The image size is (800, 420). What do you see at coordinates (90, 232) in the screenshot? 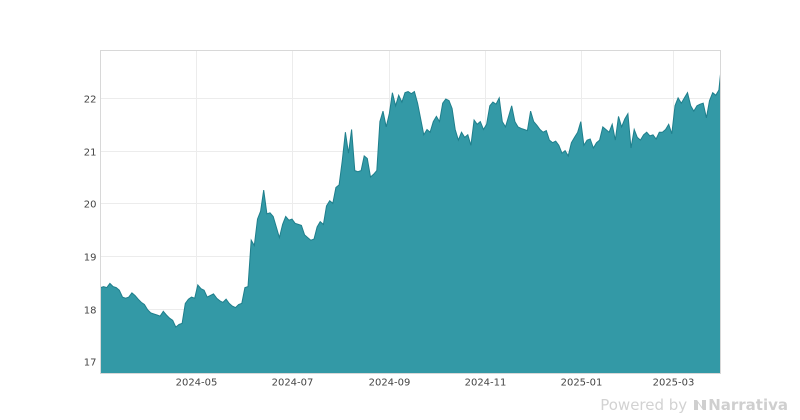
I see `y-axis-ticks: 17 18 19 20 21 22` at bounding box center [90, 232].